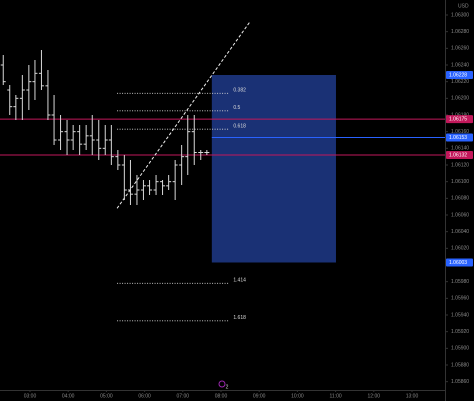 The width and height of the screenshot is (474, 401). What do you see at coordinates (460, 382) in the screenshot?
I see `y-tick-label: 1.05860` at bounding box center [460, 382].